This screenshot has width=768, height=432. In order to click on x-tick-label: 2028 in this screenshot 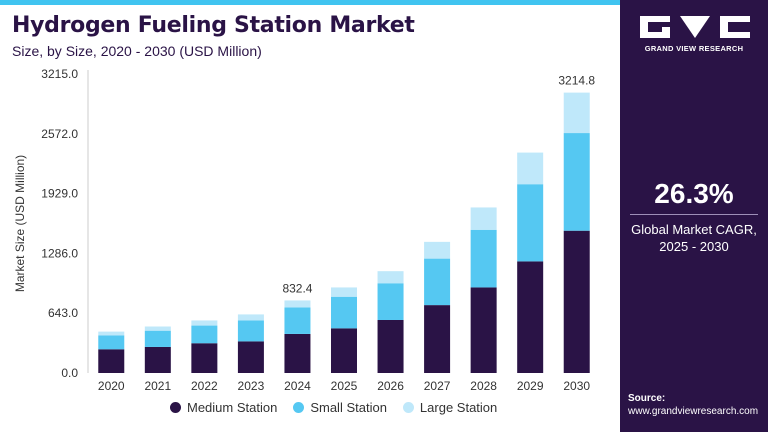, I will do `click(483, 386)`.